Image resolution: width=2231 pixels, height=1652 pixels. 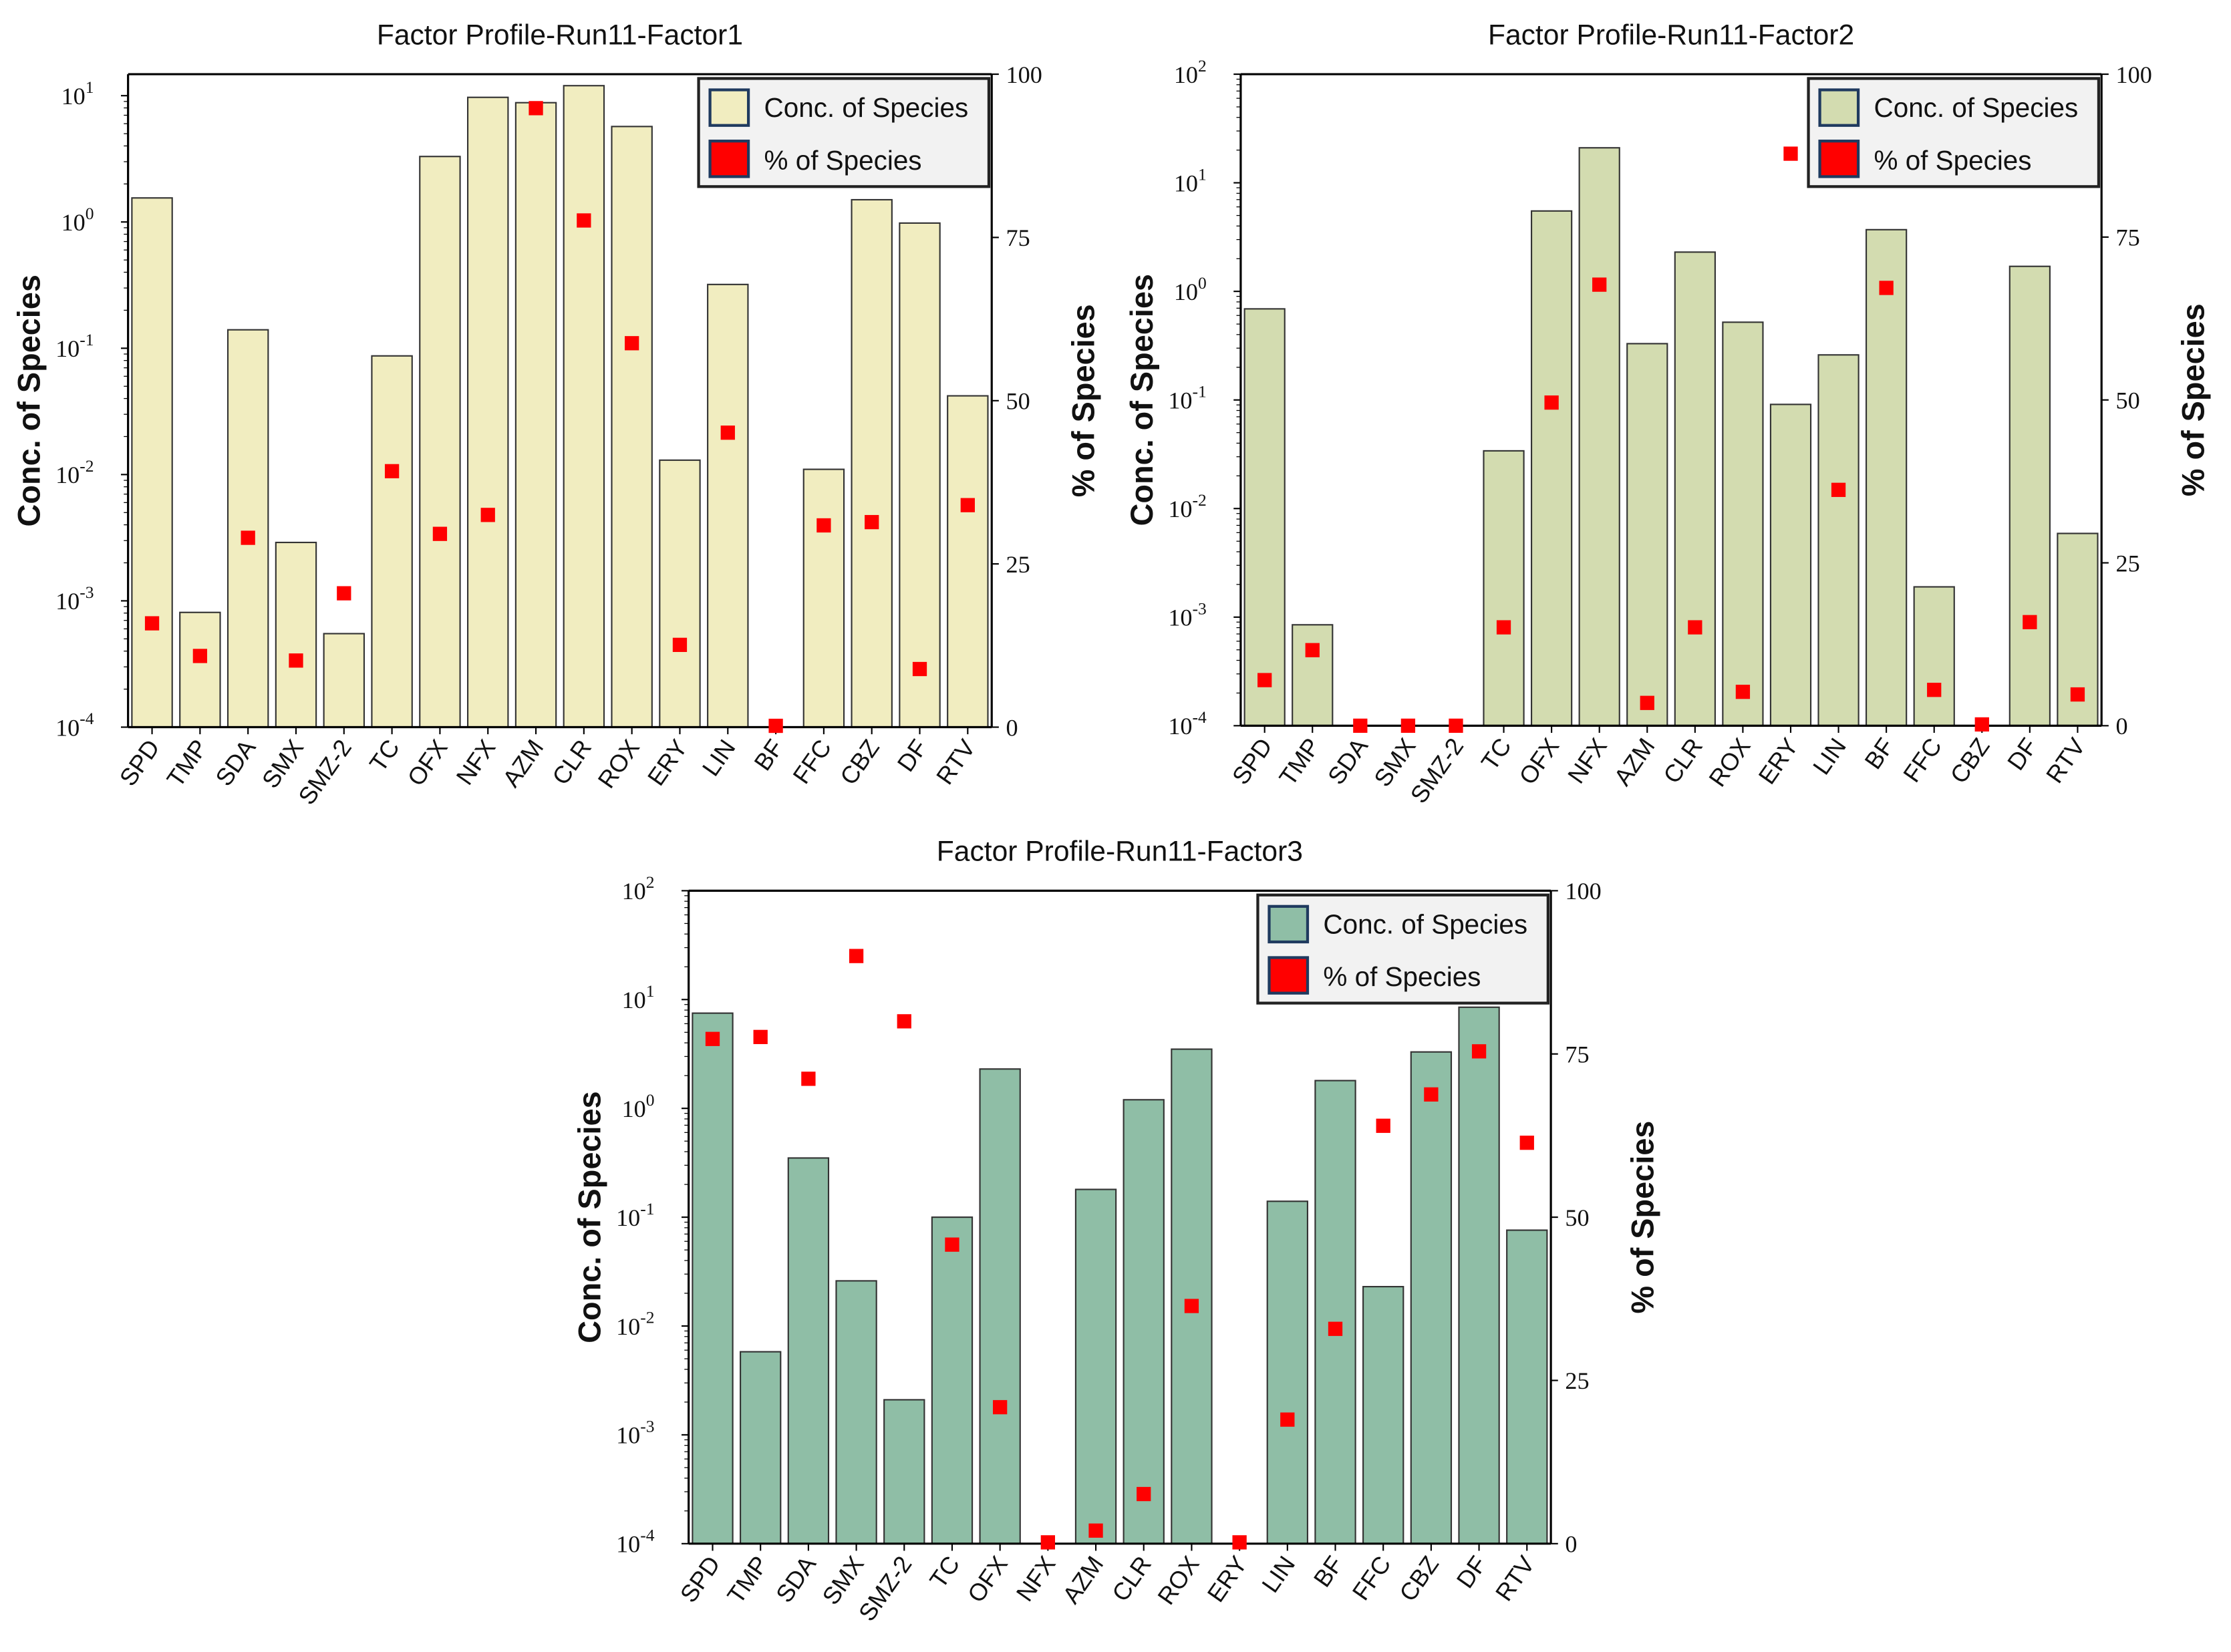 I want to click on bar-df, so click(x=1479, y=1275).